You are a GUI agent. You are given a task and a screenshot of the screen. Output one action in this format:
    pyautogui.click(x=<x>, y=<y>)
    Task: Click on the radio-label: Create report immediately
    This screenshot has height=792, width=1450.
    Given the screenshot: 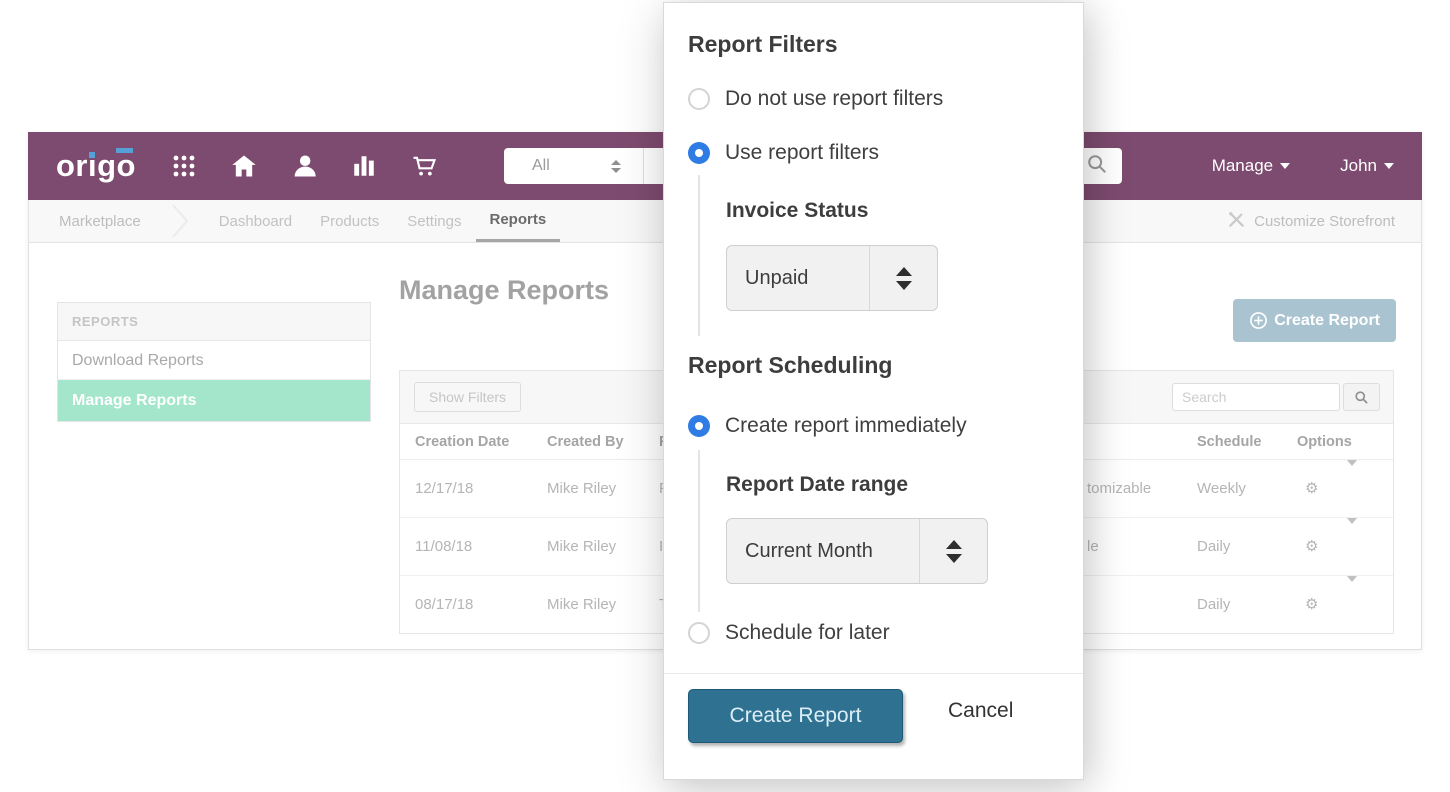 What is the action you would take?
    pyautogui.click(x=846, y=425)
    